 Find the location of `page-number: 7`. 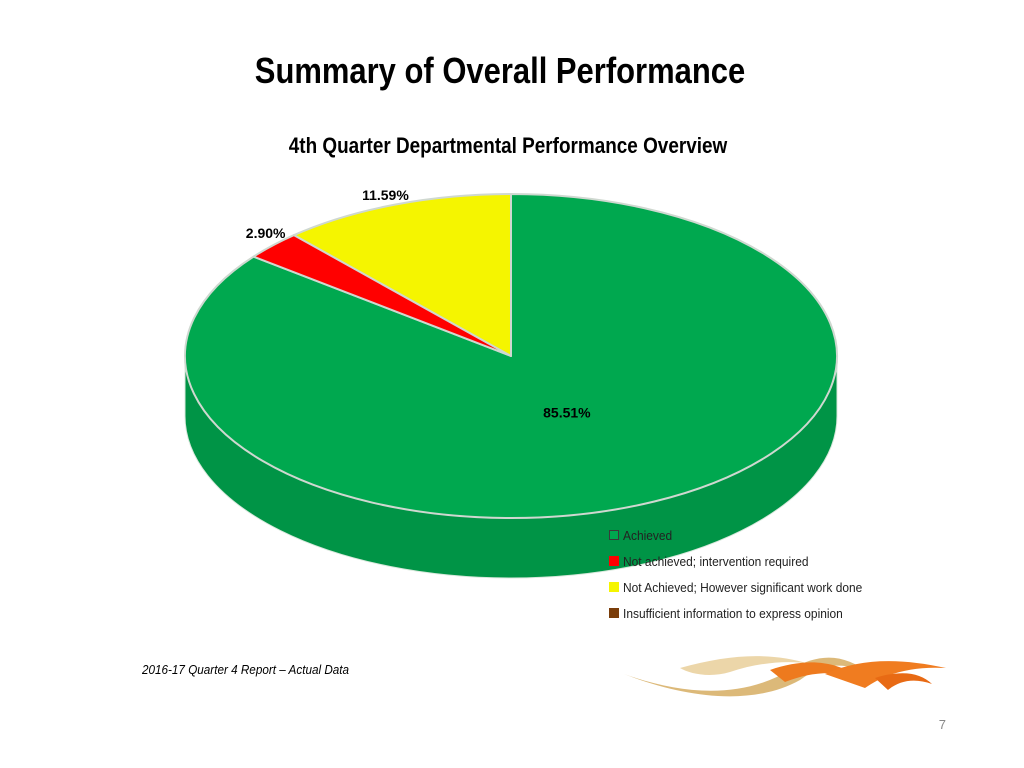

page-number: 7 is located at coordinates (942, 724).